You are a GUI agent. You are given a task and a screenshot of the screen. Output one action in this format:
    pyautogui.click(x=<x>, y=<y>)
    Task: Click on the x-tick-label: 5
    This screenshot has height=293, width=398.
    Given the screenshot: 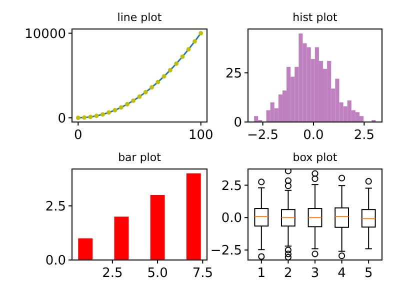 What is the action you would take?
    pyautogui.click(x=368, y=273)
    